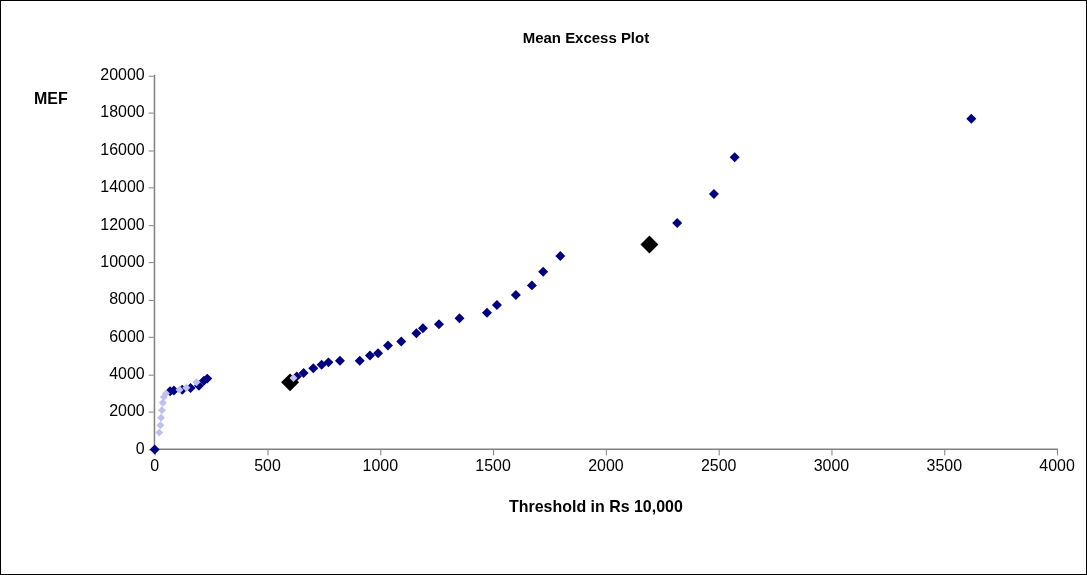 The image size is (1087, 575). Describe the element at coordinates (122, 112) in the screenshot. I see `y-tick-label: 18000` at that location.